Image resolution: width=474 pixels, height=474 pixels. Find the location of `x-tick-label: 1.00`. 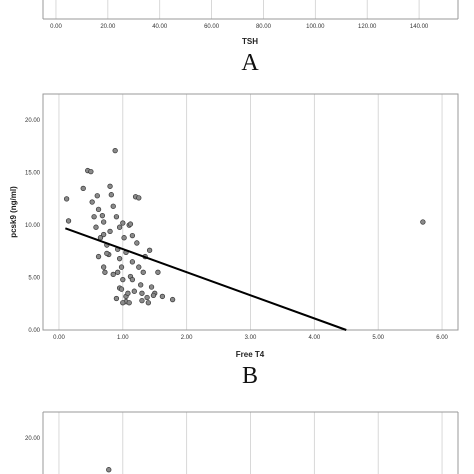

x-tick-label: 1.00 is located at coordinates (123, 338).